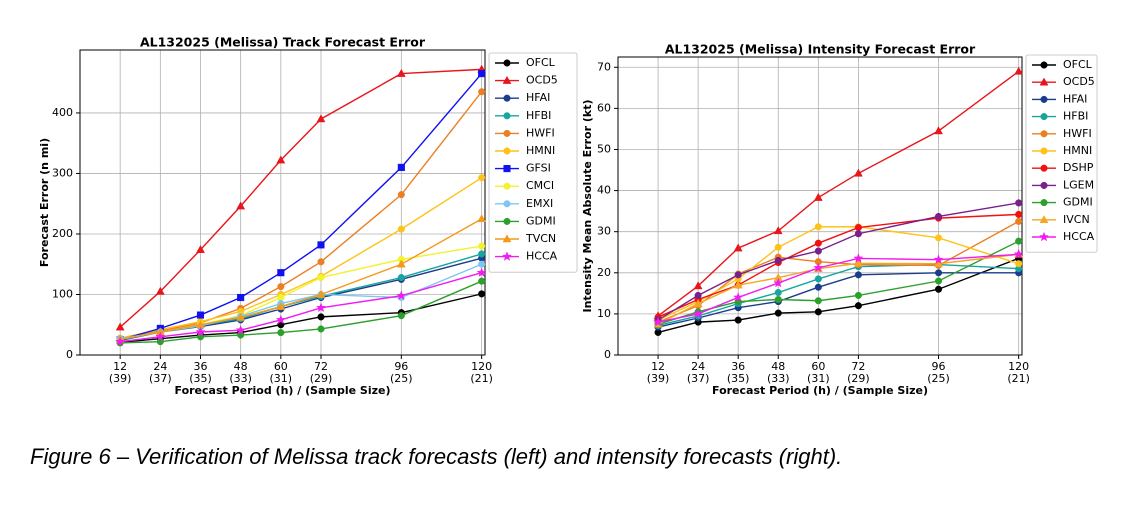  Describe the element at coordinates (542, 256) in the screenshot. I see `legend-label: HCCA` at that location.